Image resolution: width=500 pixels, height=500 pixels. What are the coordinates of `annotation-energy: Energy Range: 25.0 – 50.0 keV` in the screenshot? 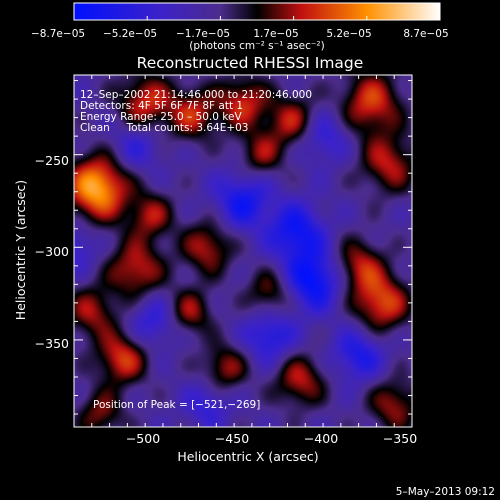 It's located at (161, 117).